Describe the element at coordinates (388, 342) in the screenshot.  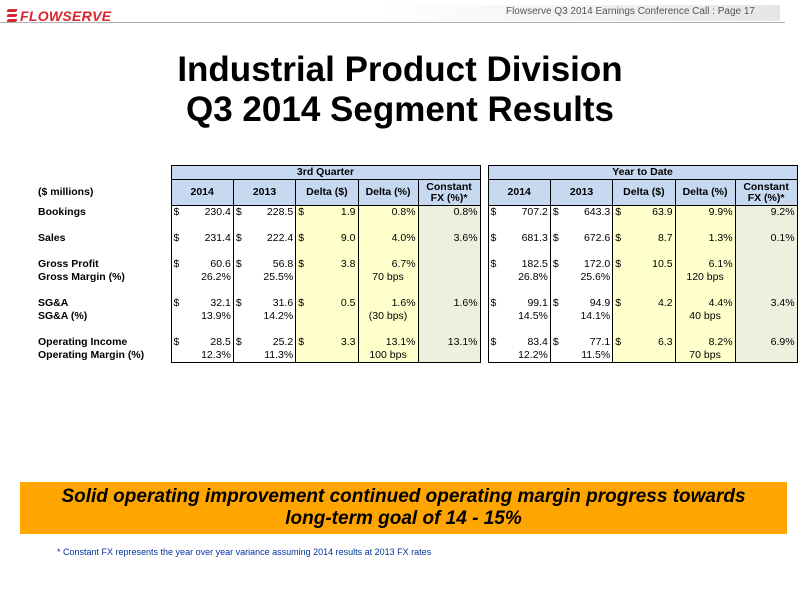
I see `cell-q-delta-pct: 13.1%` at that location.